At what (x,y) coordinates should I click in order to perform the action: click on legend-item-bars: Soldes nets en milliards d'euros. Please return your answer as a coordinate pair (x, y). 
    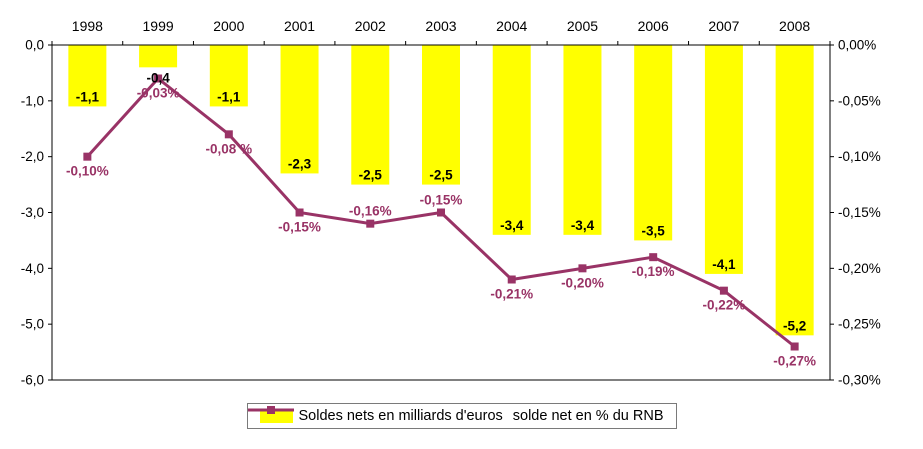
    Looking at the image, I should click on (381, 416).